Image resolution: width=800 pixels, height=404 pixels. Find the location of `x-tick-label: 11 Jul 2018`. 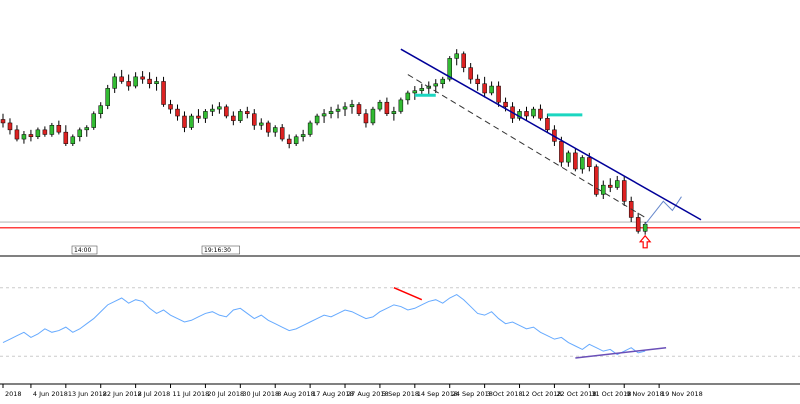

x-tick-label: 11 Jul 2018 is located at coordinates (191, 394).